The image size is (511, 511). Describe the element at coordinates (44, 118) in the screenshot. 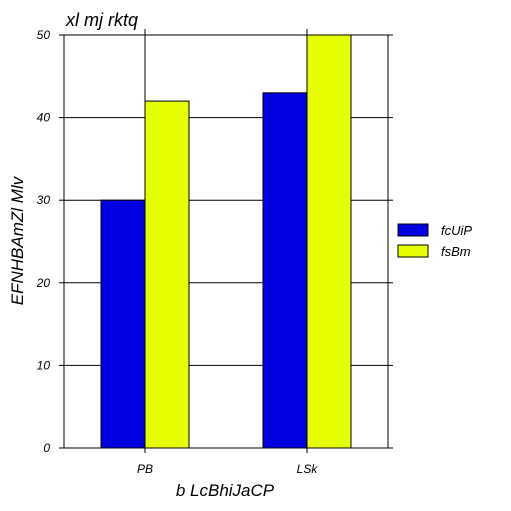

I see `y-tick-label-40: 40` at that location.